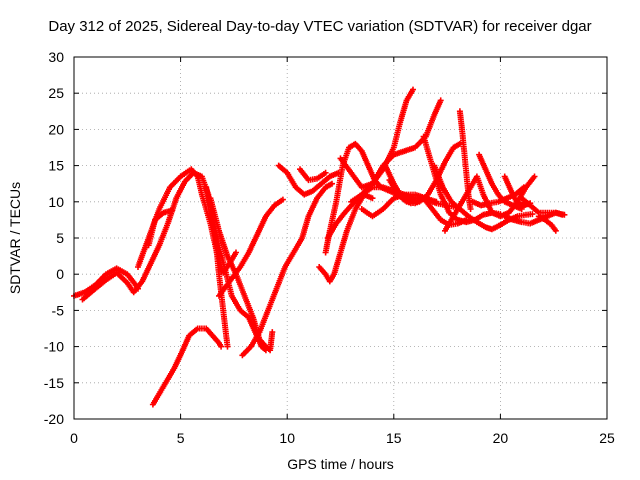  I want to click on y-tick-label: -15, so click(54, 383).